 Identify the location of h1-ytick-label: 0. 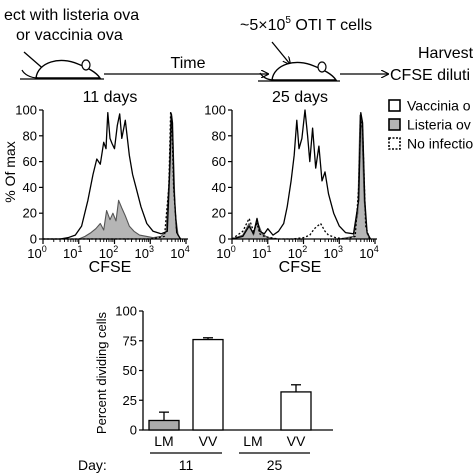
(33, 239).